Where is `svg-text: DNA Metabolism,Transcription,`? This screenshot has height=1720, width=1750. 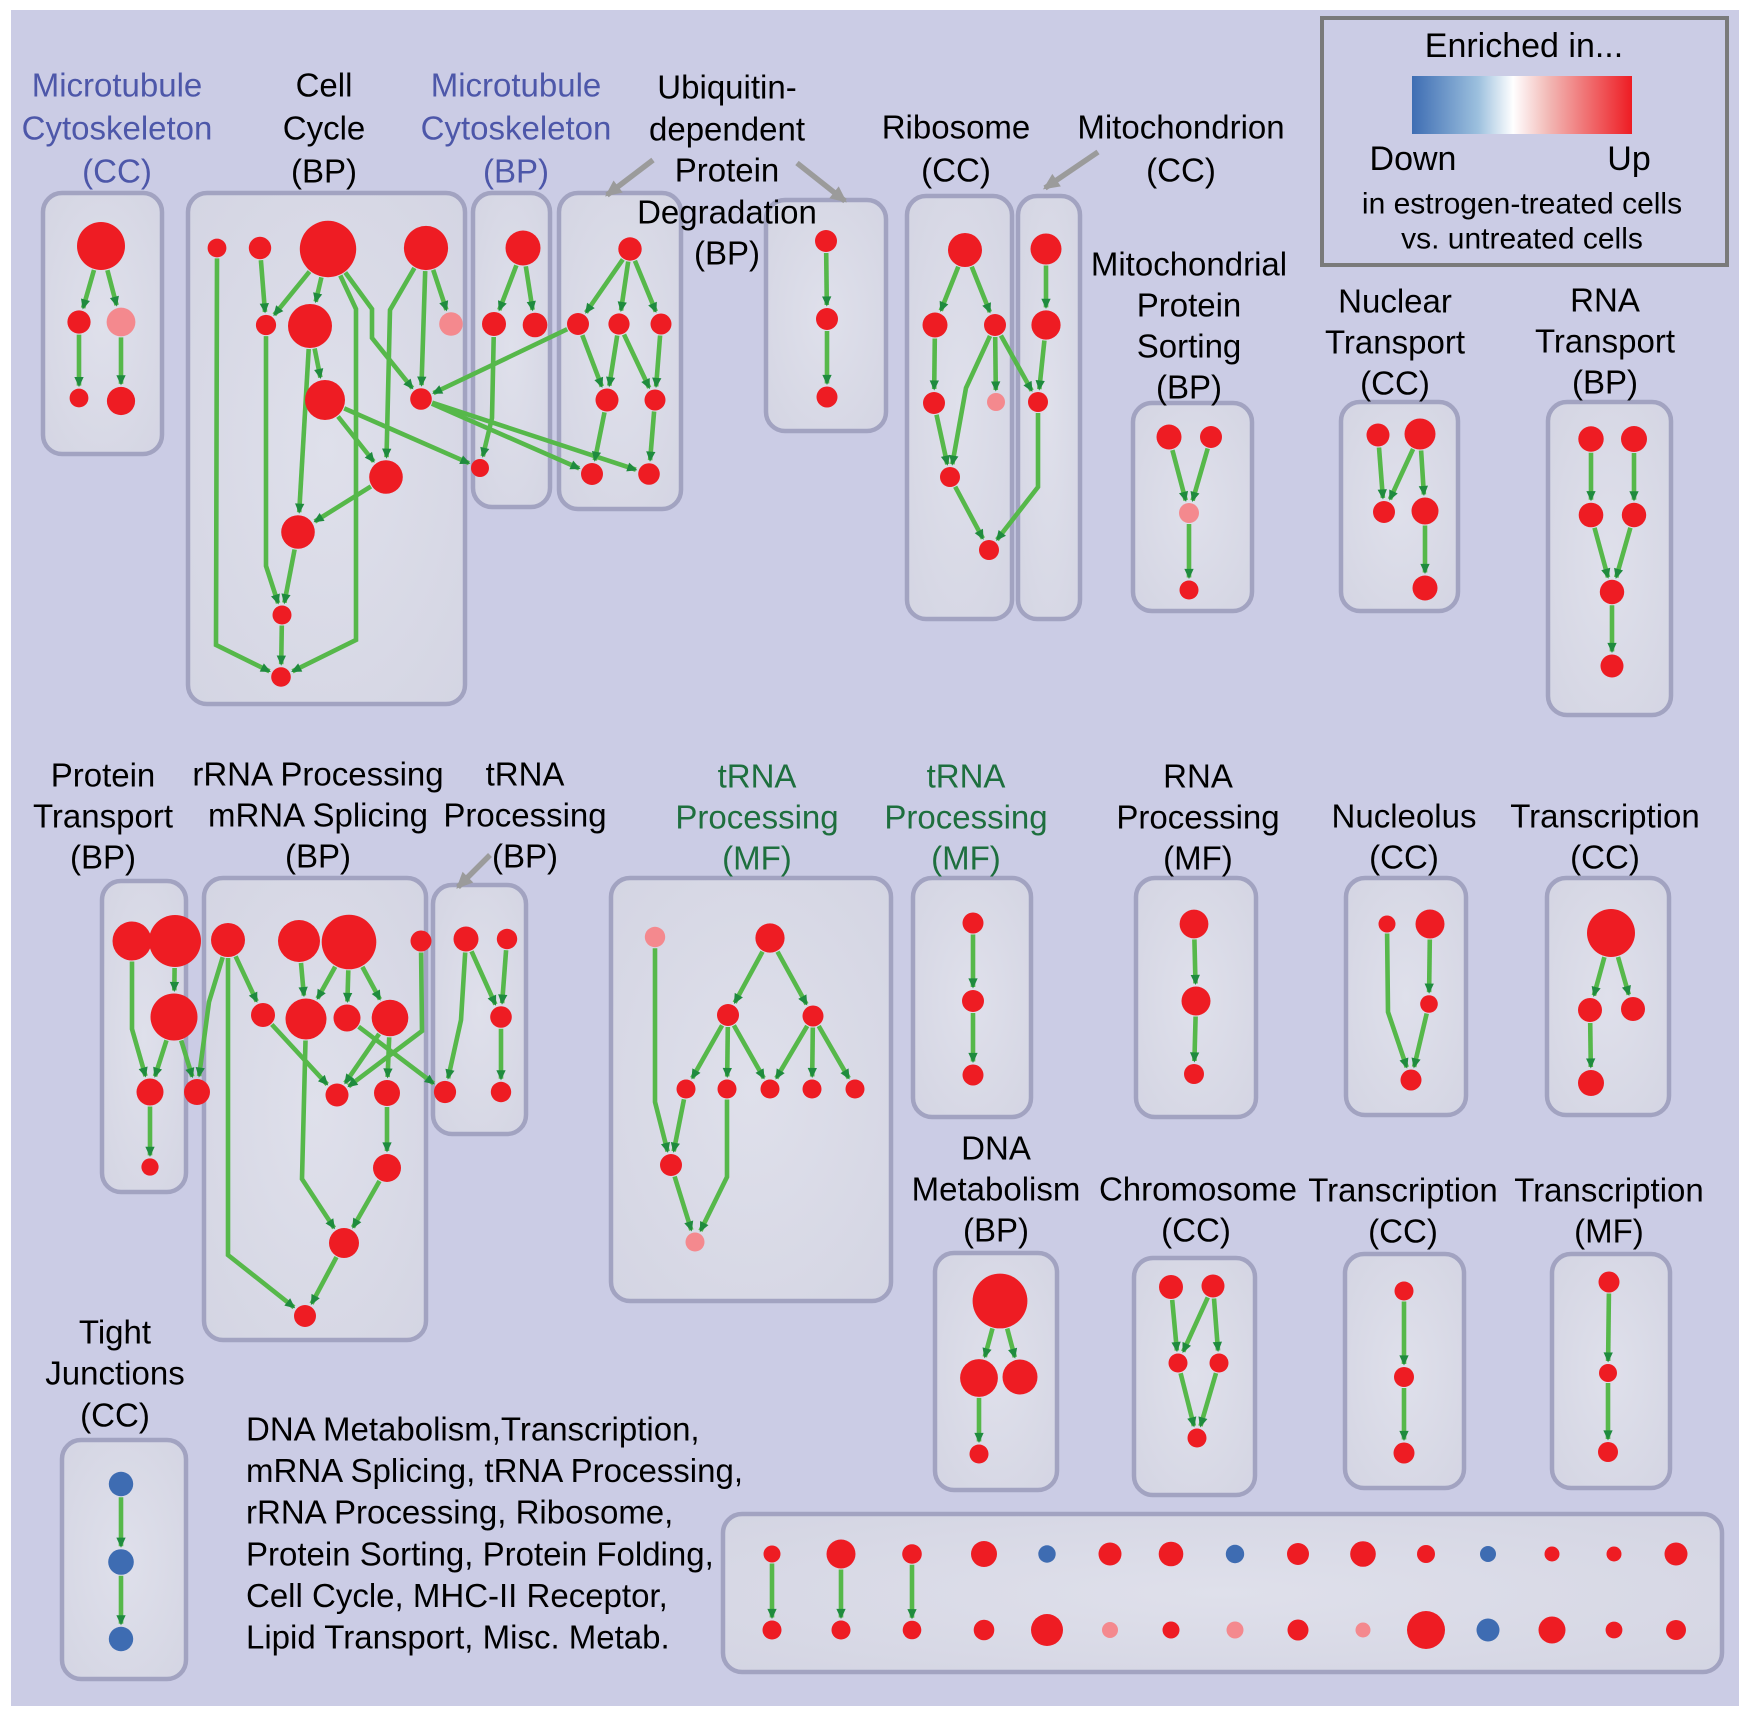 svg-text: DNA Metabolism,Transcription, is located at coordinates (473, 1429).